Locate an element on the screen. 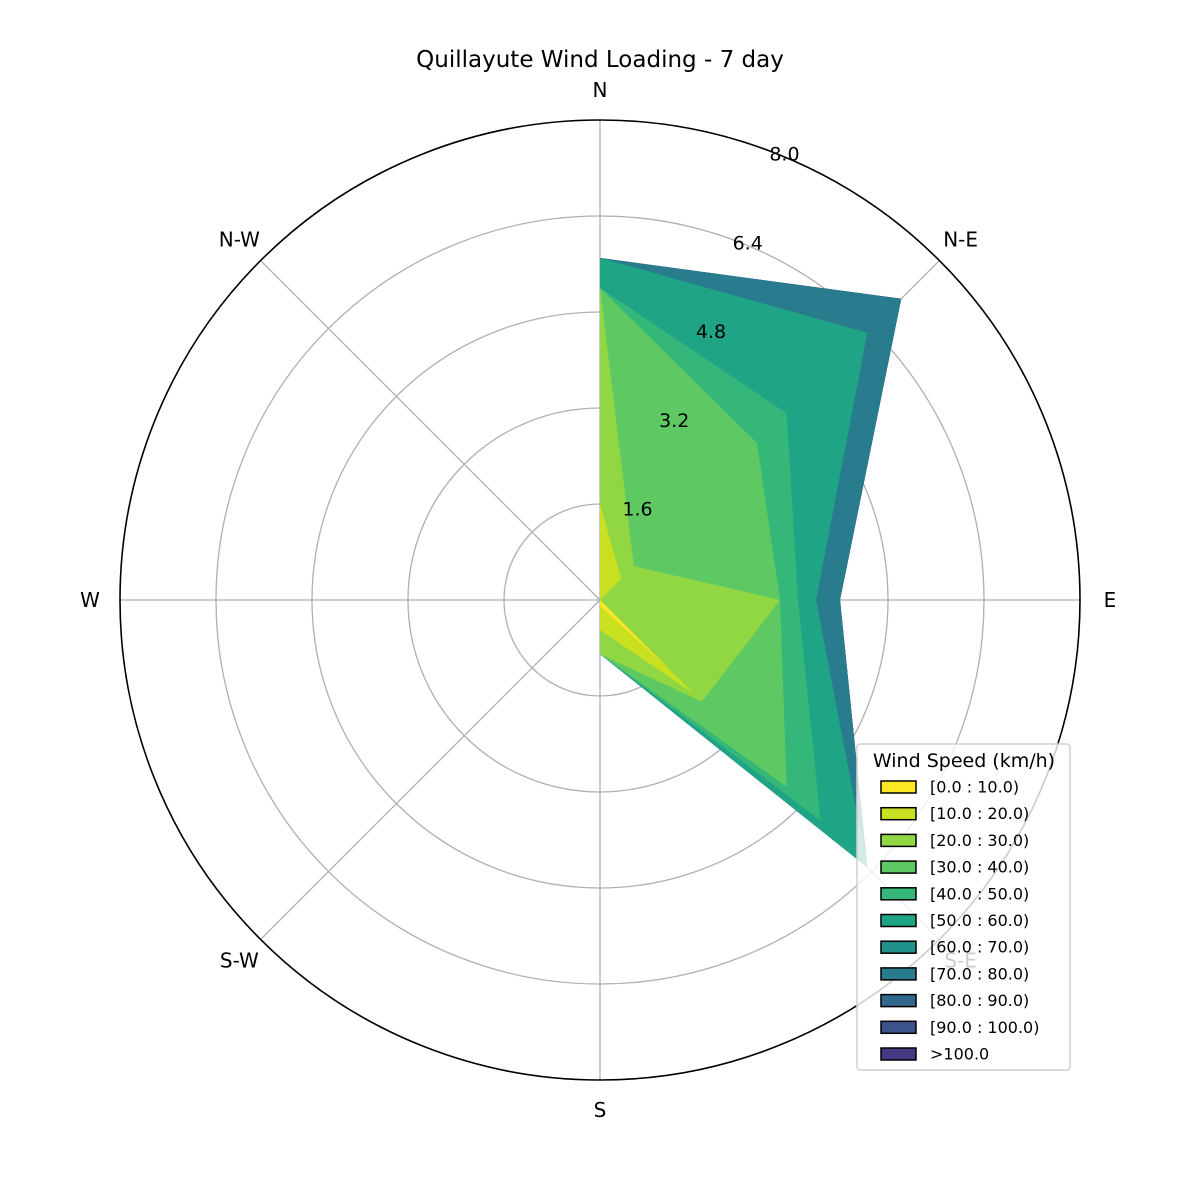  radial-tick-label: 3.2 is located at coordinates (674, 421).